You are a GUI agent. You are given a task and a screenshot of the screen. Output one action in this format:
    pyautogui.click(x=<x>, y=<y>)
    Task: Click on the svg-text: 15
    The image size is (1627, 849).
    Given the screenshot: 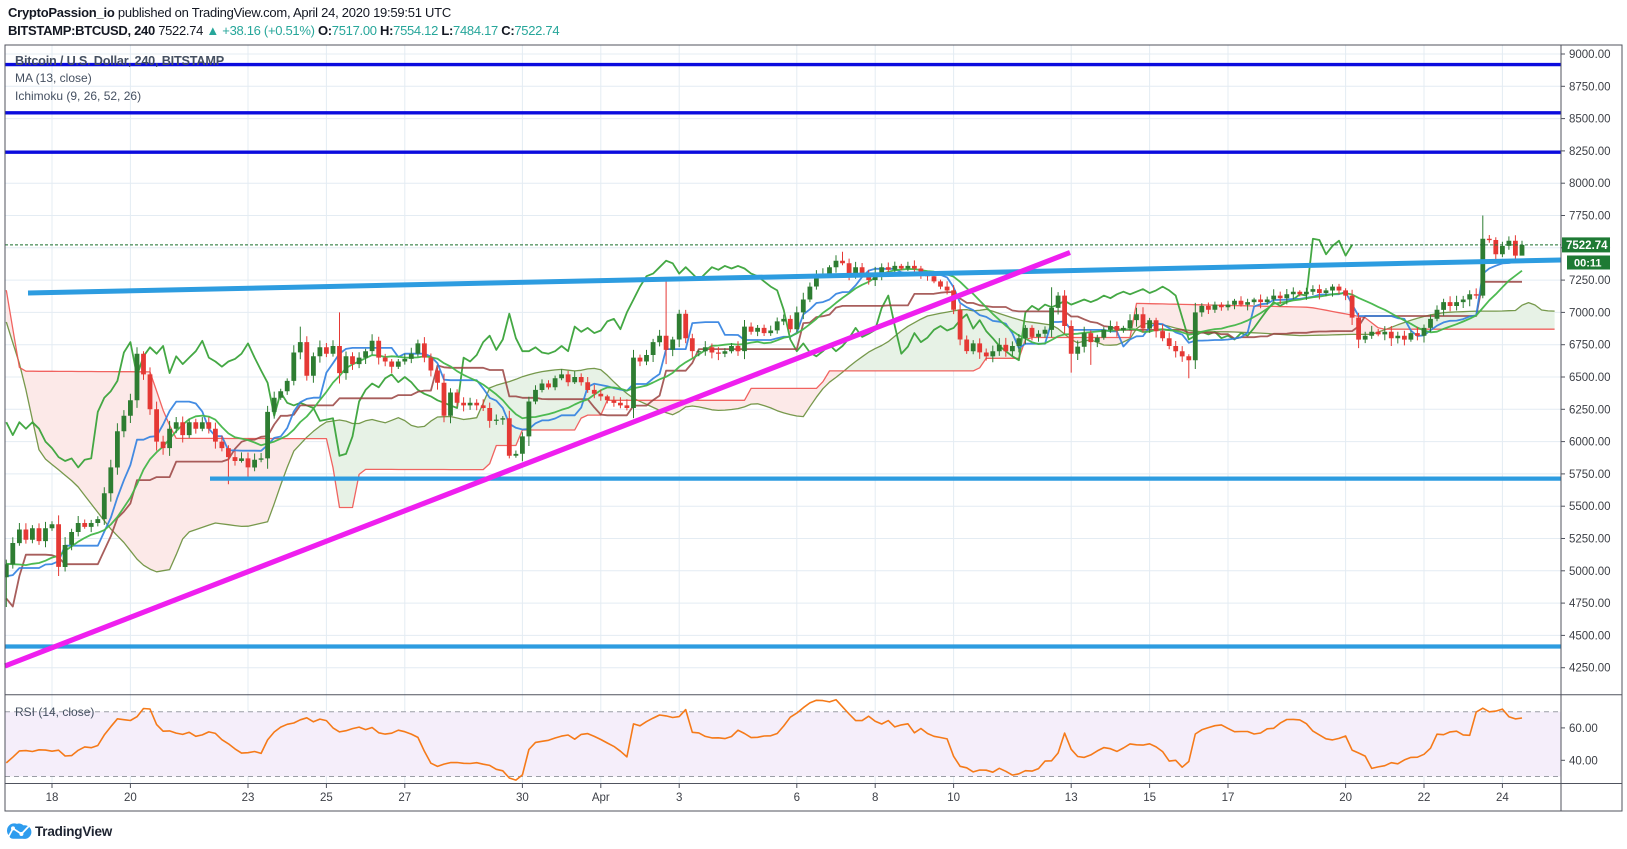 What is the action you would take?
    pyautogui.click(x=1149, y=798)
    